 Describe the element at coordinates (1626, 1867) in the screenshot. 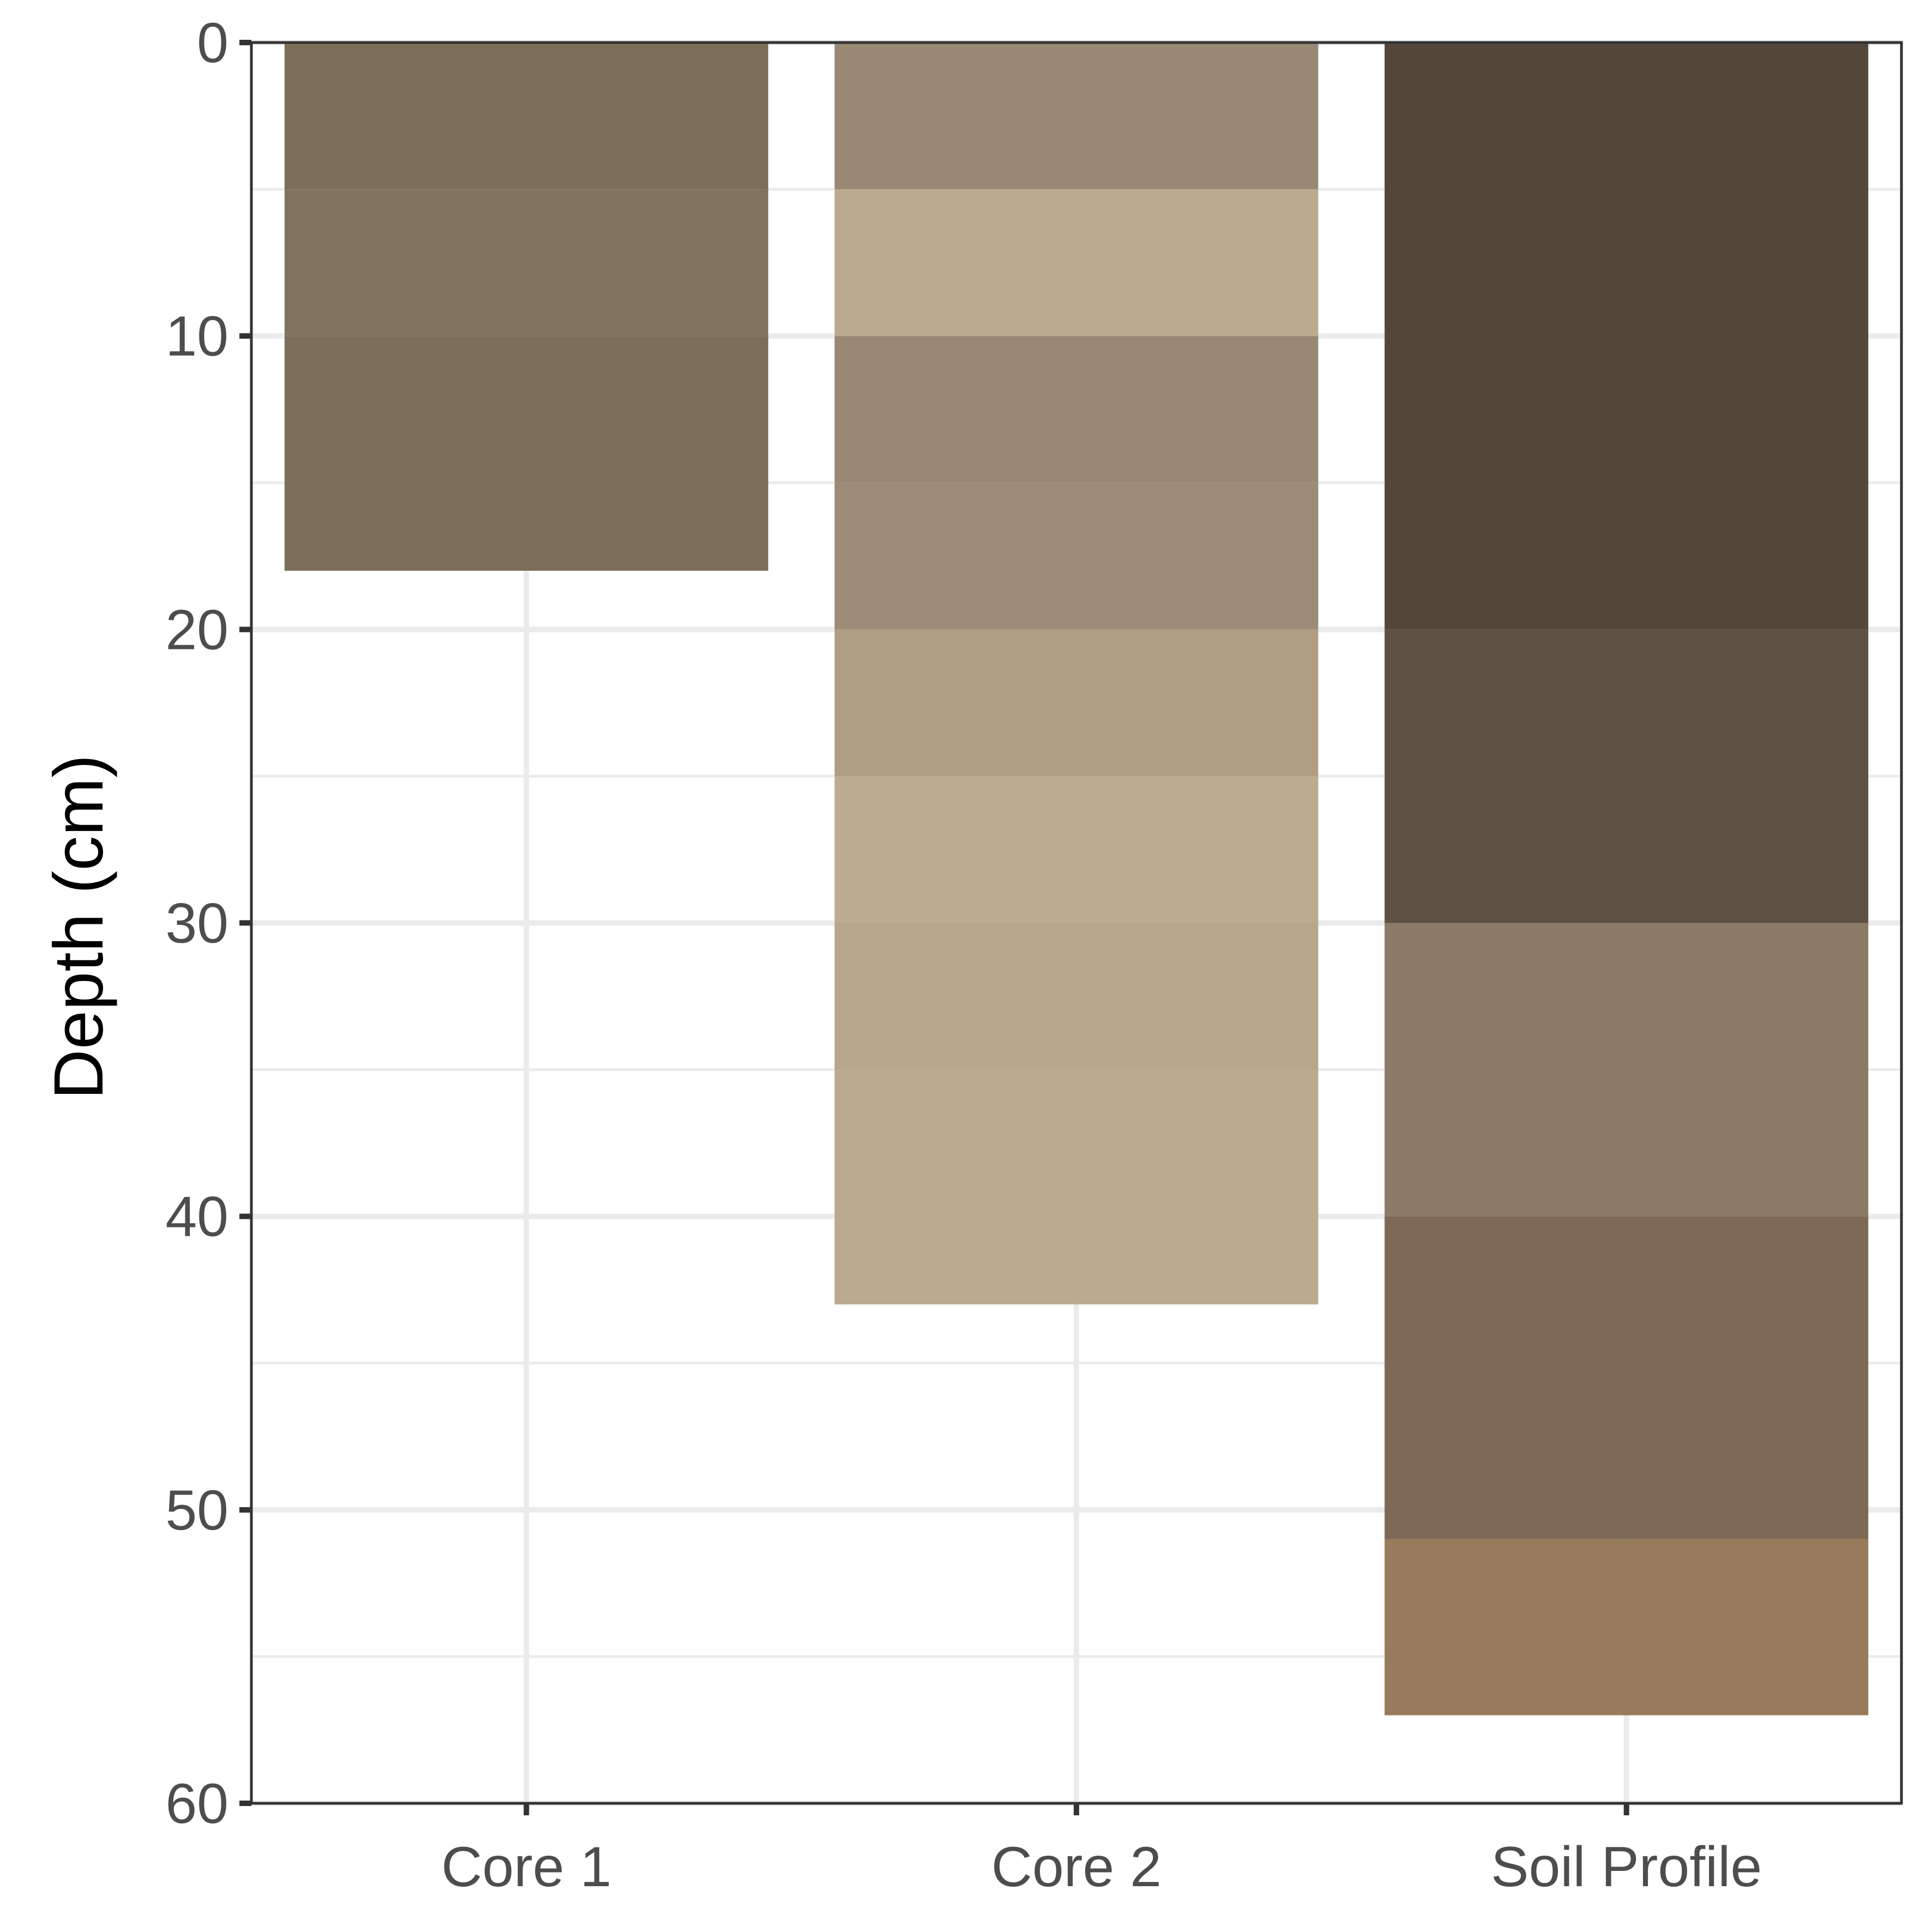

I see `x-tick-label: Soil Profile` at that location.